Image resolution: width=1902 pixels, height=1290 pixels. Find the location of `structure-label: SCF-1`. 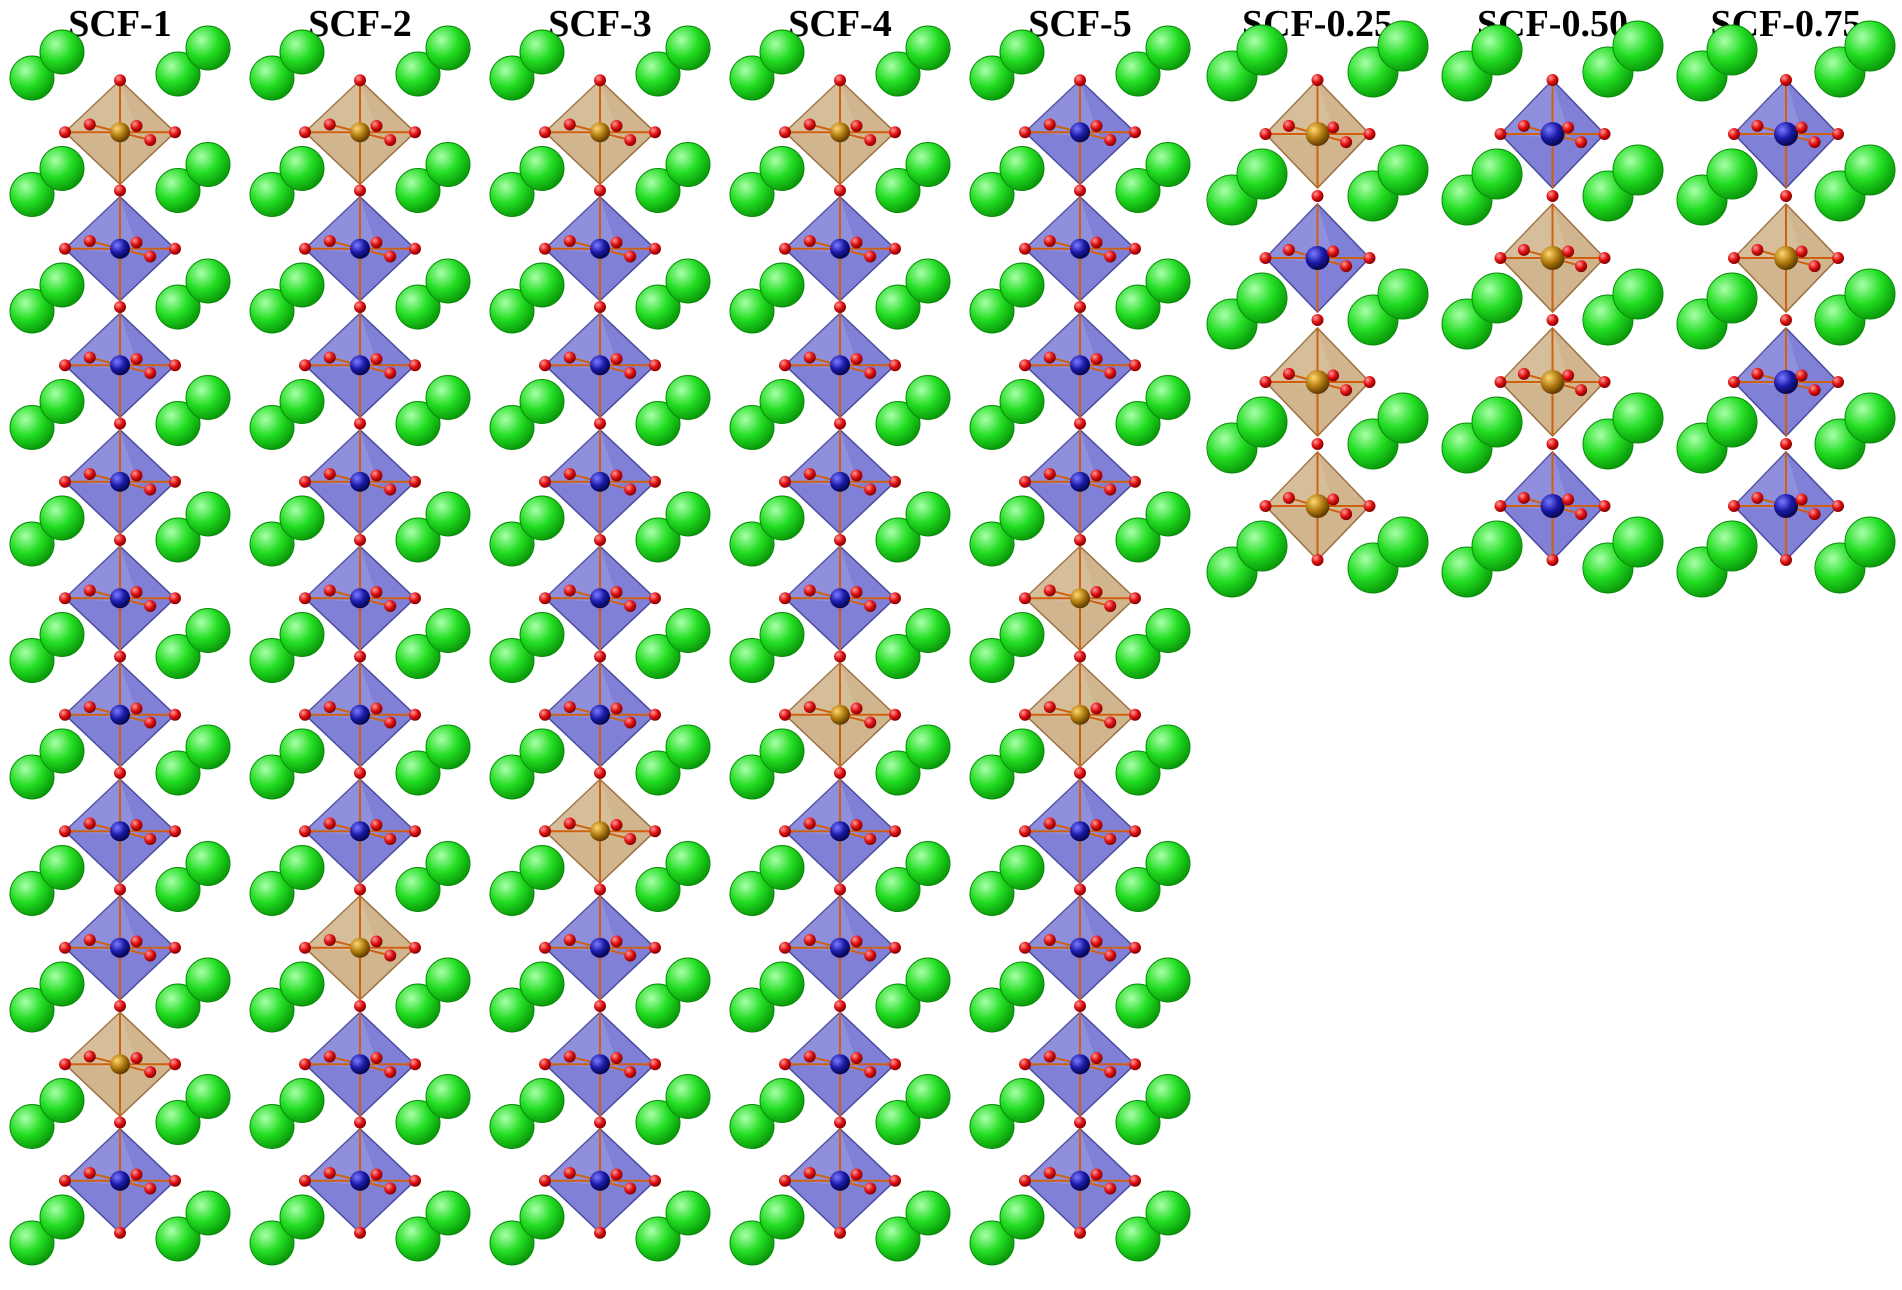

structure-label: SCF-1 is located at coordinates (120, 24).